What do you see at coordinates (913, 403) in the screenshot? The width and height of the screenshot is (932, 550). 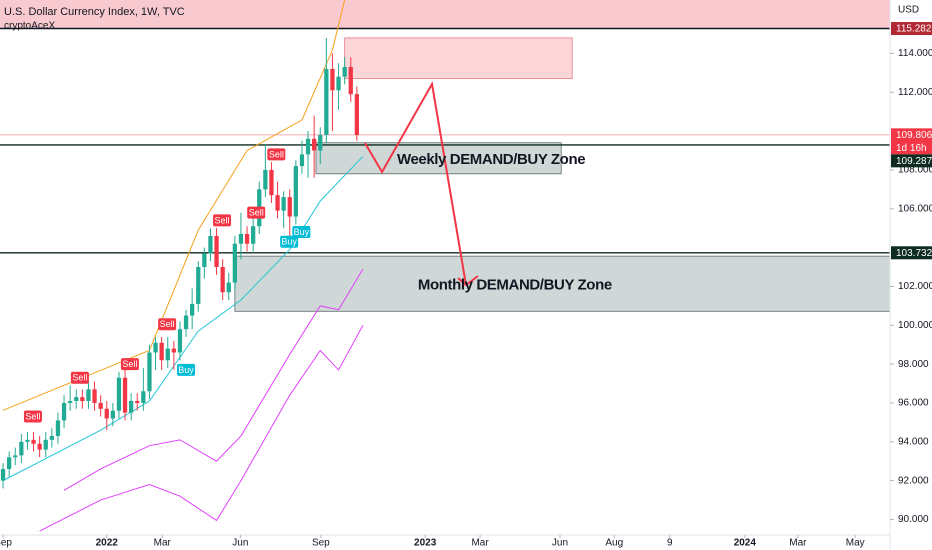 I see `y-tick-label: 96.000` at bounding box center [913, 403].